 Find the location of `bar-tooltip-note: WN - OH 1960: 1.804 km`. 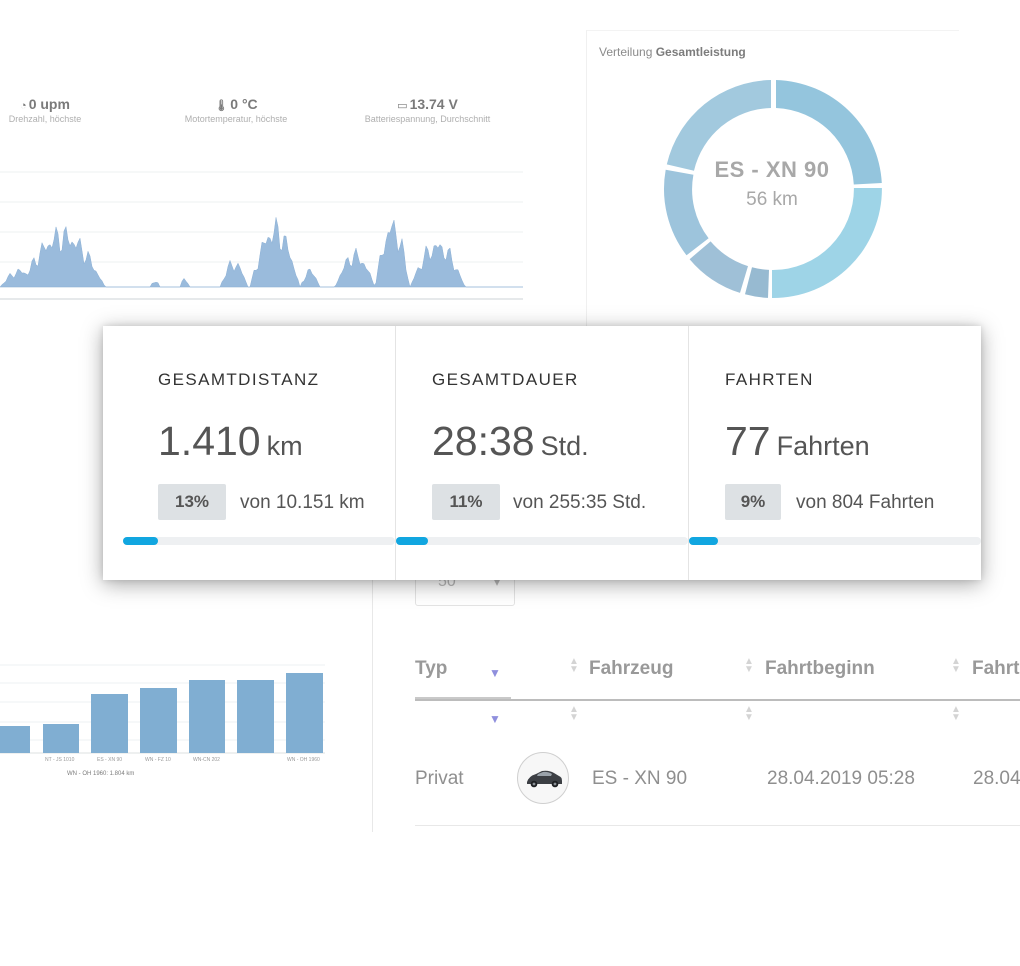

bar-tooltip-note: WN - OH 1960: 1.804 km is located at coordinates (100, 774).